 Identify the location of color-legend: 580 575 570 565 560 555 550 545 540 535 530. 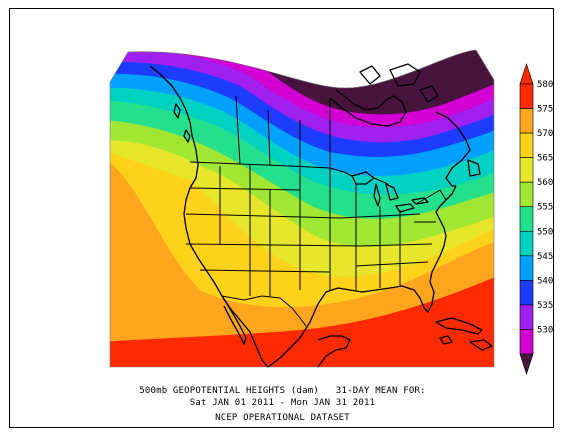
(536, 219).